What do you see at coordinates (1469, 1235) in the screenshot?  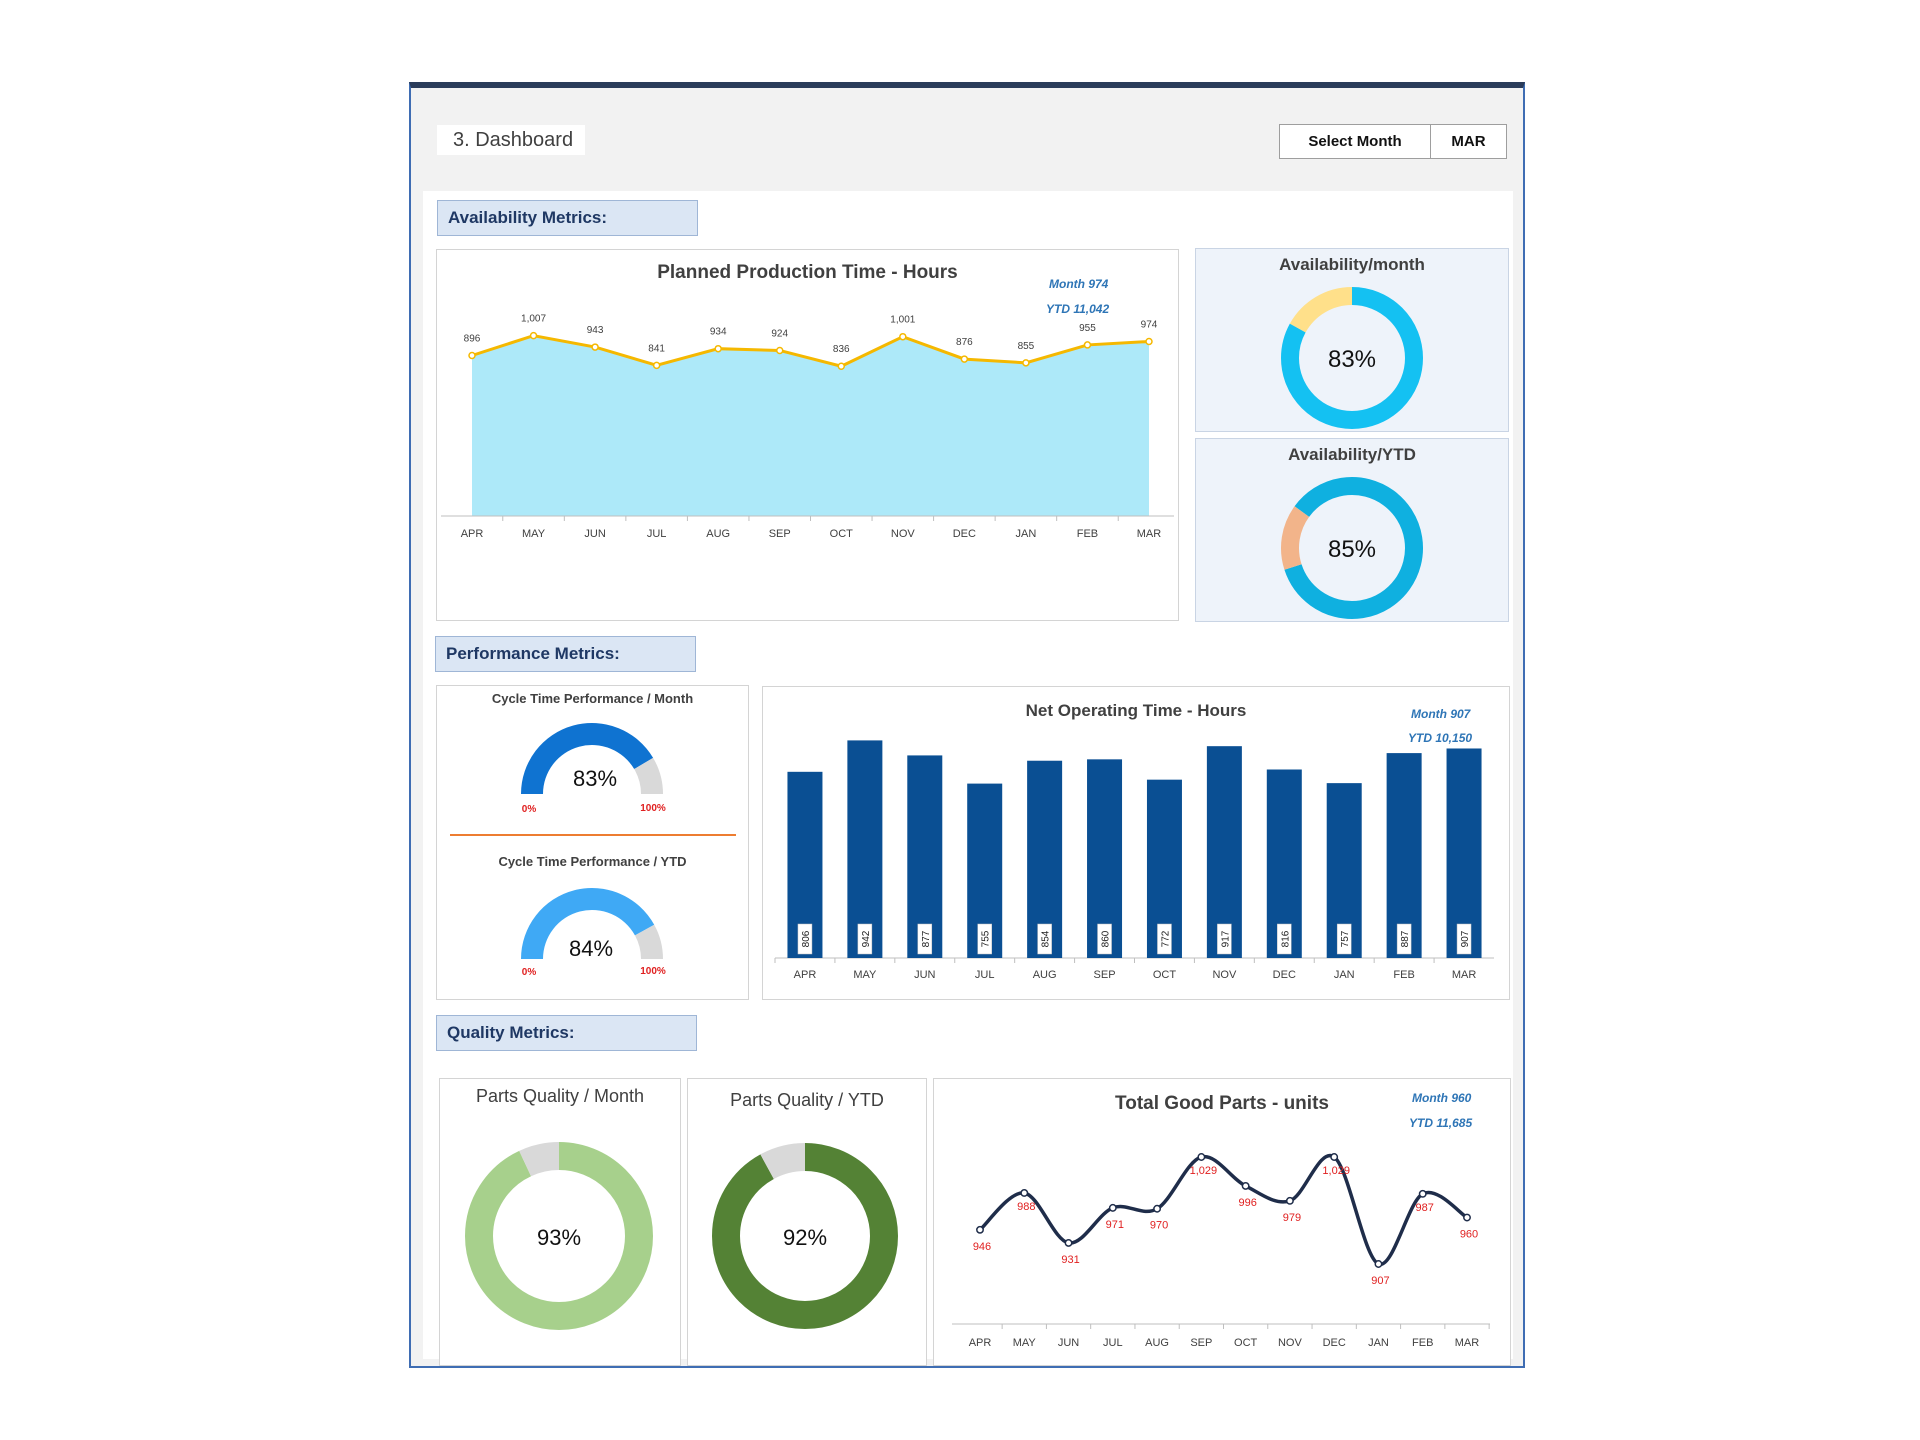 I see `good-parts-data-label-mar: 960` at bounding box center [1469, 1235].